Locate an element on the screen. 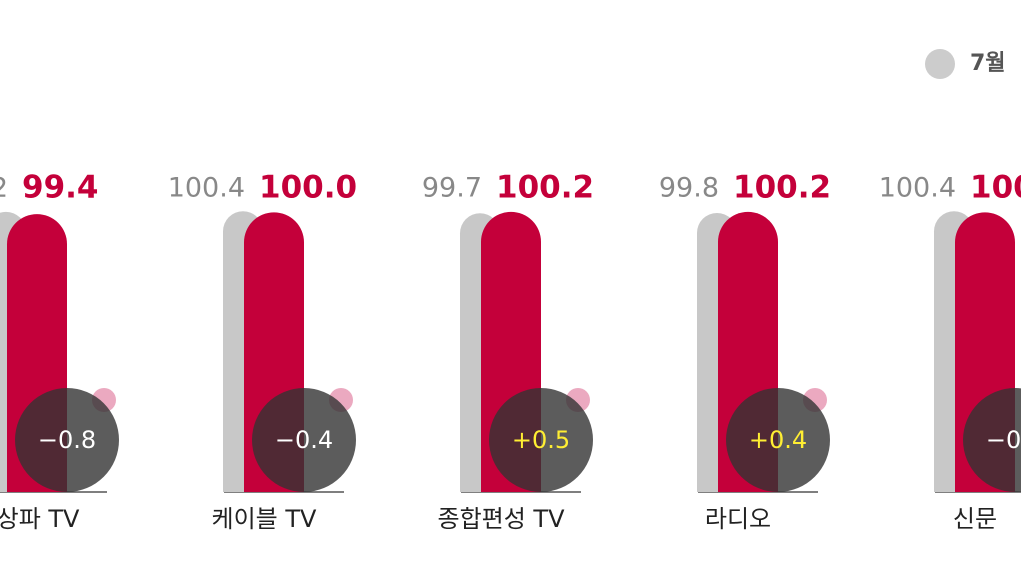  change-label: +0.5 is located at coordinates (541, 440).